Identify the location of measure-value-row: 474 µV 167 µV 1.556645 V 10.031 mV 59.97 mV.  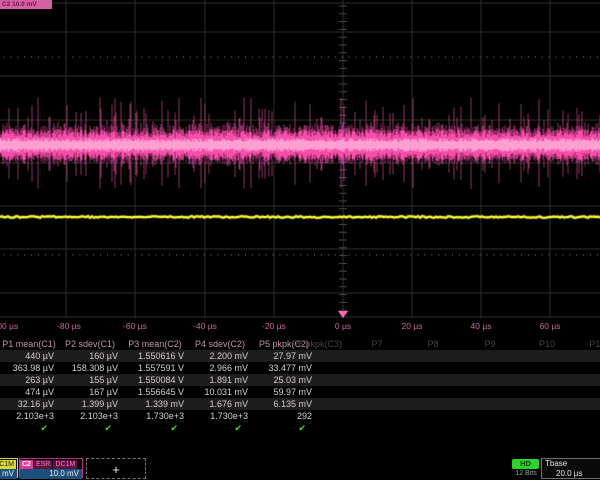
(300, 392).